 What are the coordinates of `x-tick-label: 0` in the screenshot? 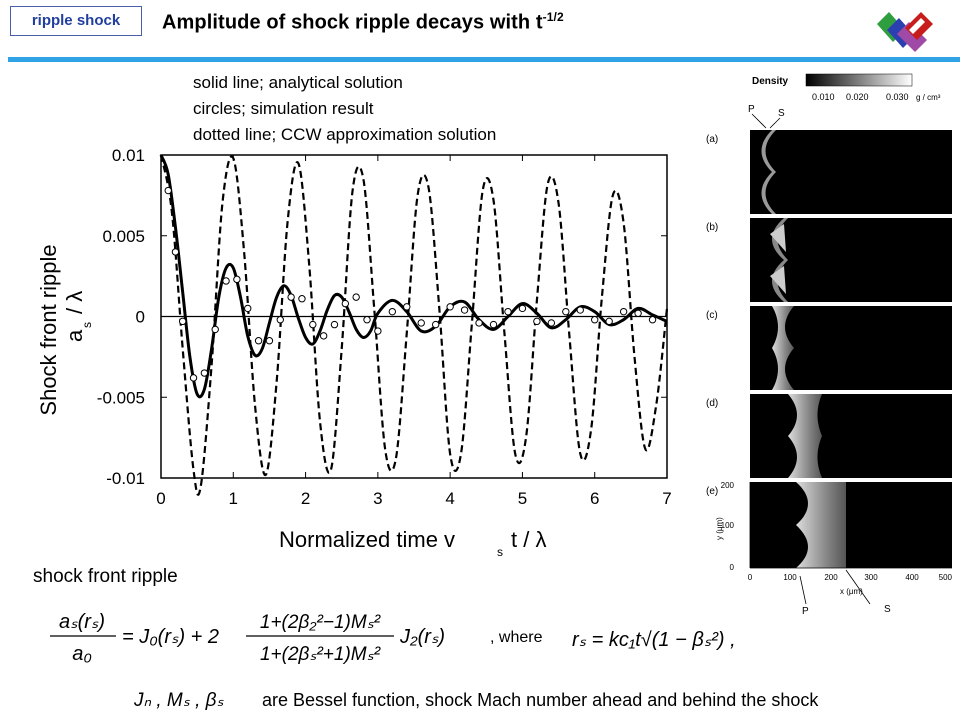 It's located at (160, 498).